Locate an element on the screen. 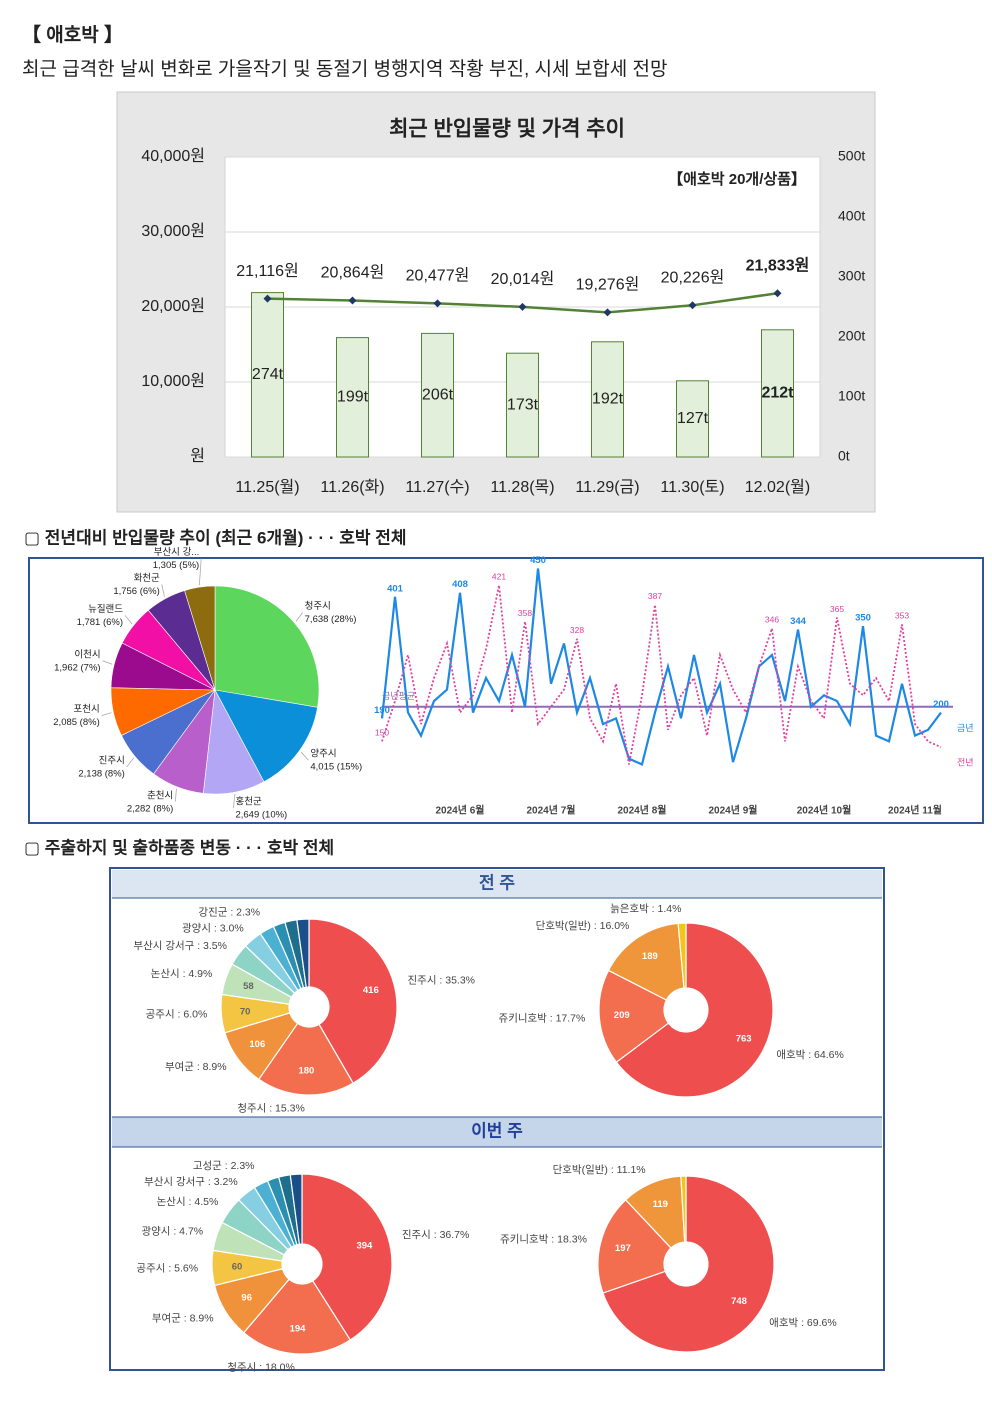 The image size is (992, 1403). slice-label: 진주시 : 35.3% is located at coordinates (442, 980).